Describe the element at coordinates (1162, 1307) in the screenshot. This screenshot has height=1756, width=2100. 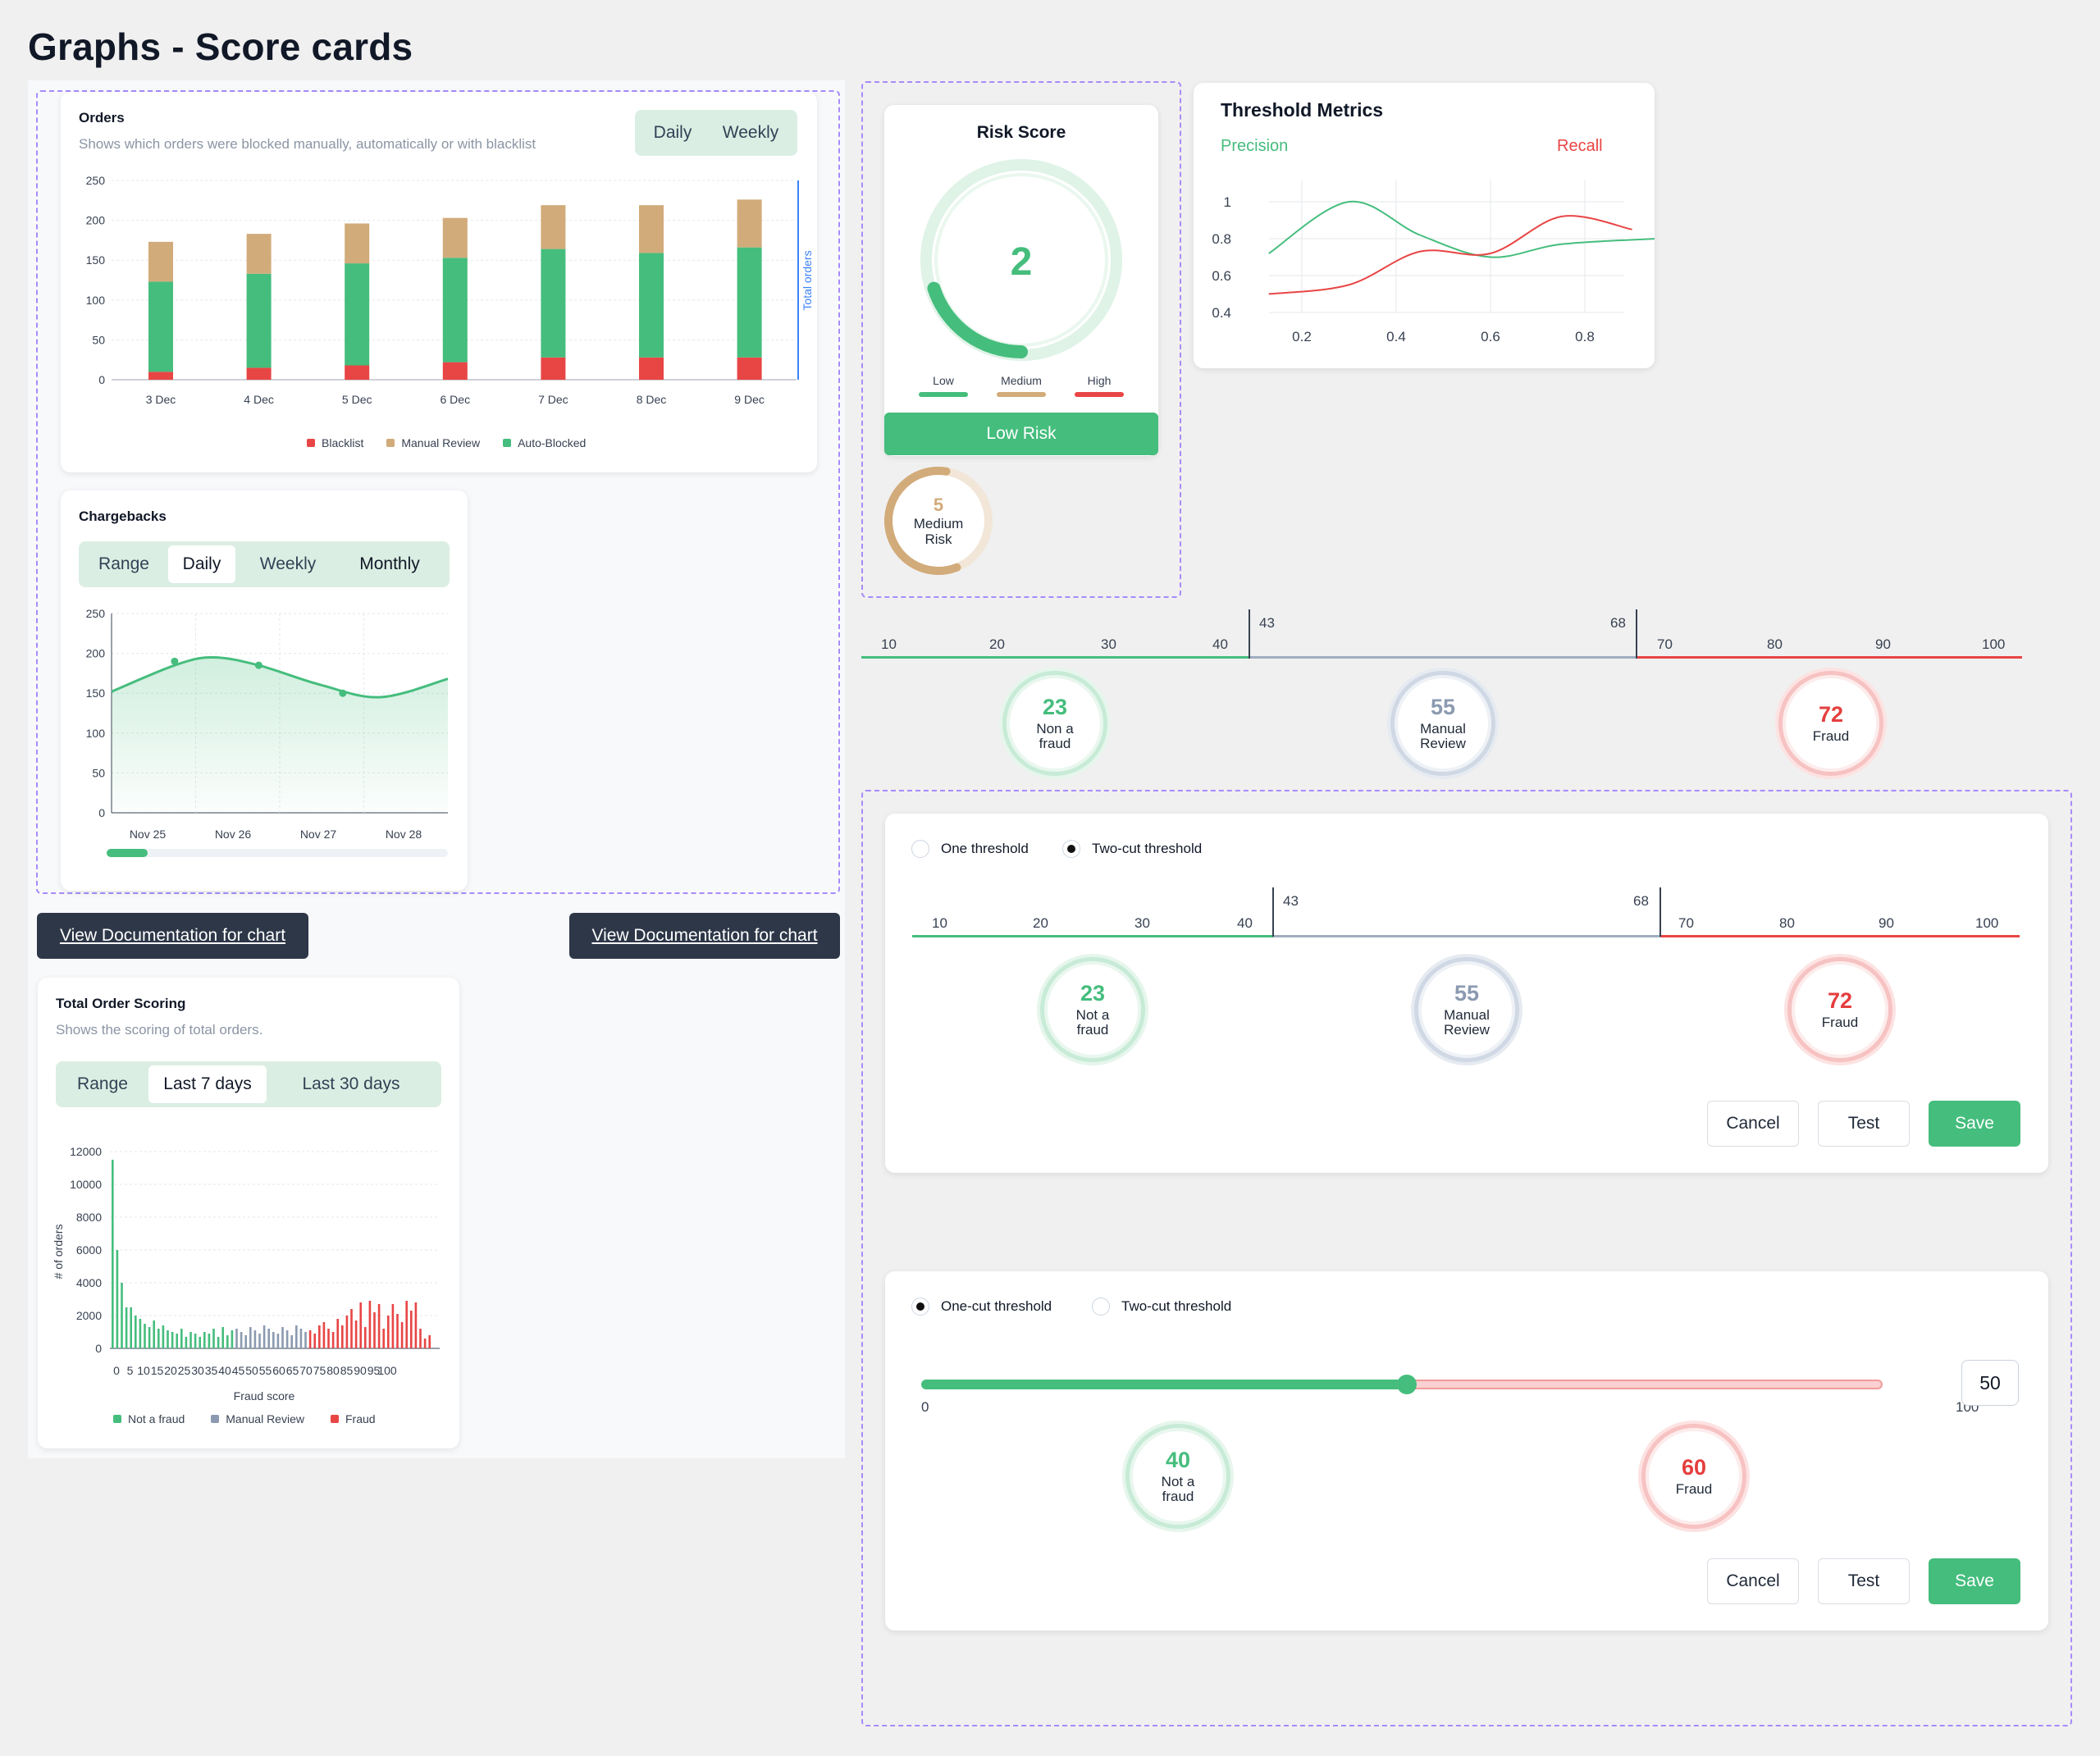
I see `radio-two-cut-threshold-alt: Two-cut threshold` at that location.